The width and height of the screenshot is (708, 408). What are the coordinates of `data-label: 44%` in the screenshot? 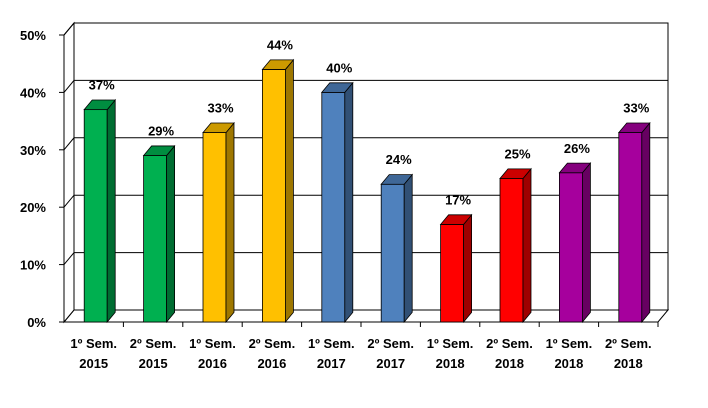 It's located at (280, 44).